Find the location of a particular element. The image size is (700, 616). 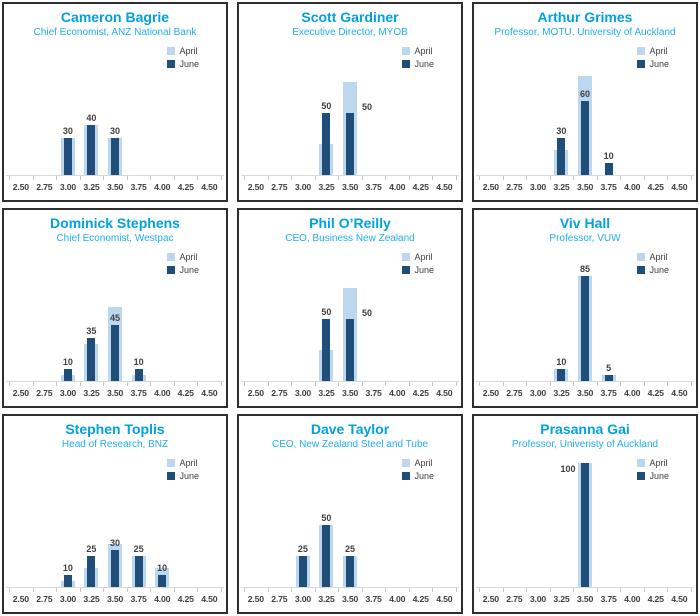

chart-plot: 50 50 is located at coordinates (350, 321).